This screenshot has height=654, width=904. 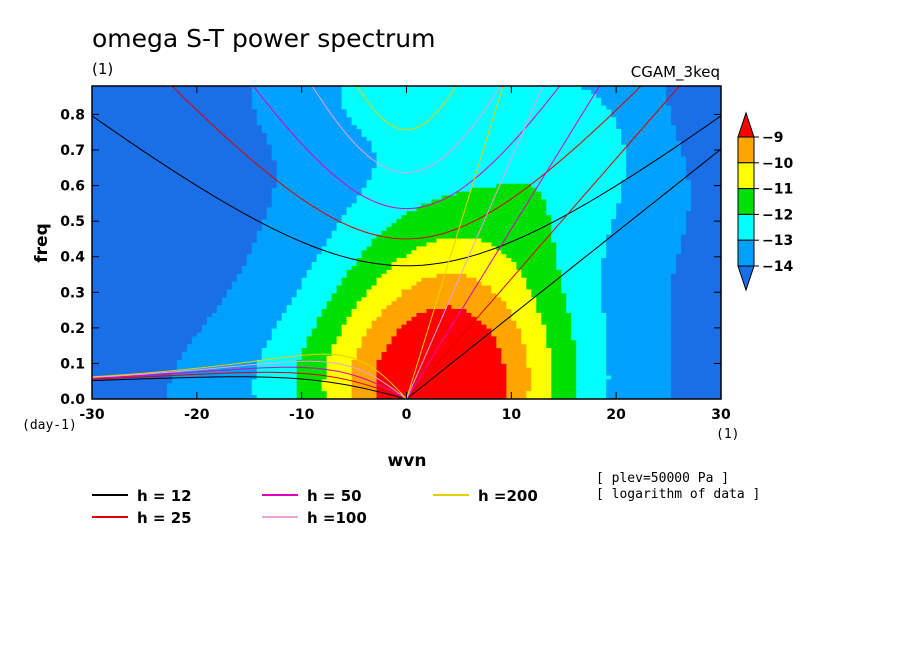 What do you see at coordinates (512, 415) in the screenshot?
I see `x-tick-label: 10` at bounding box center [512, 415].